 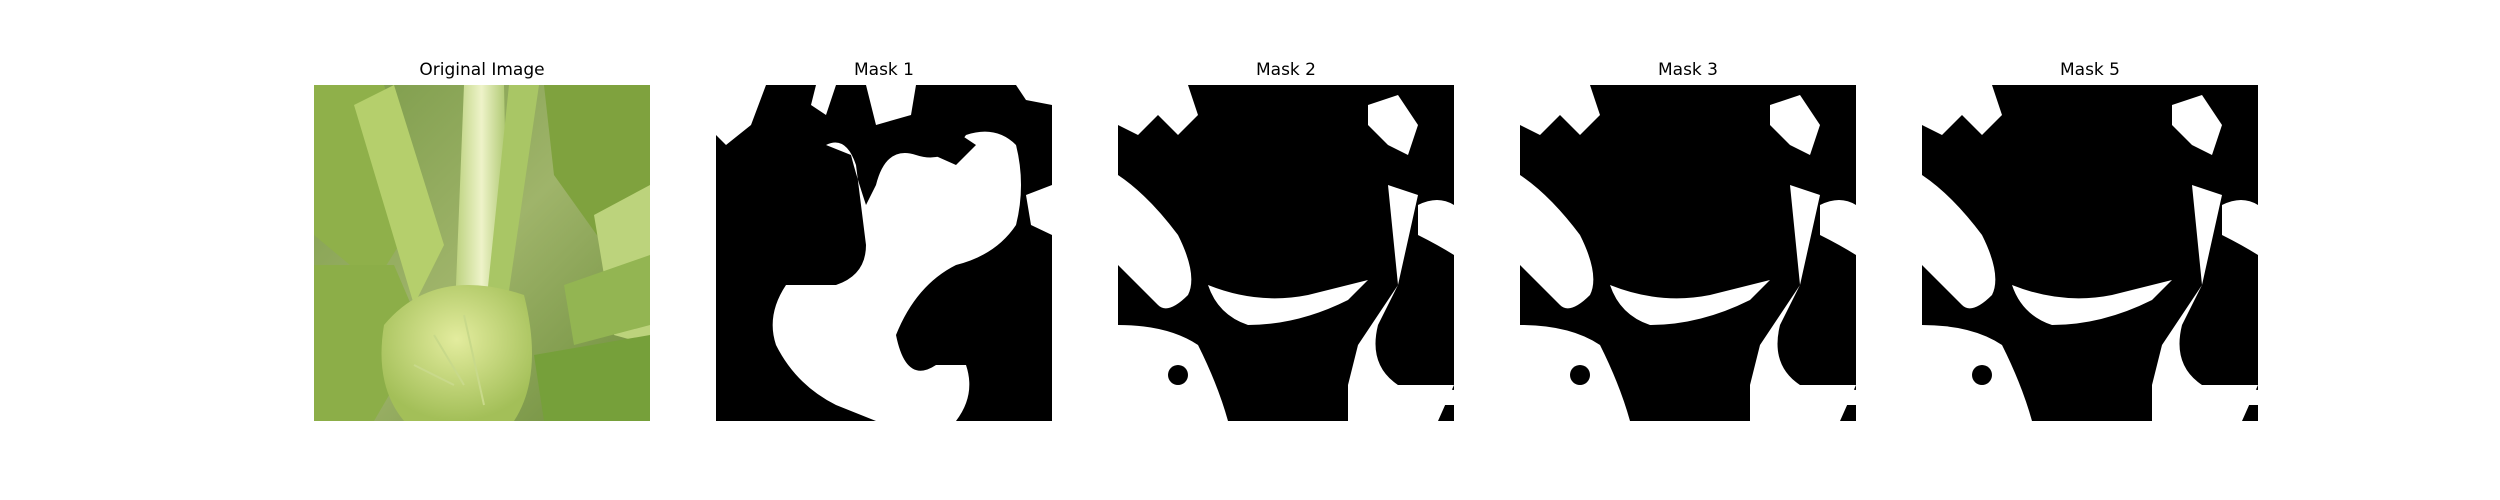 I want to click on panel-title: Mask 3, so click(x=1687, y=70).